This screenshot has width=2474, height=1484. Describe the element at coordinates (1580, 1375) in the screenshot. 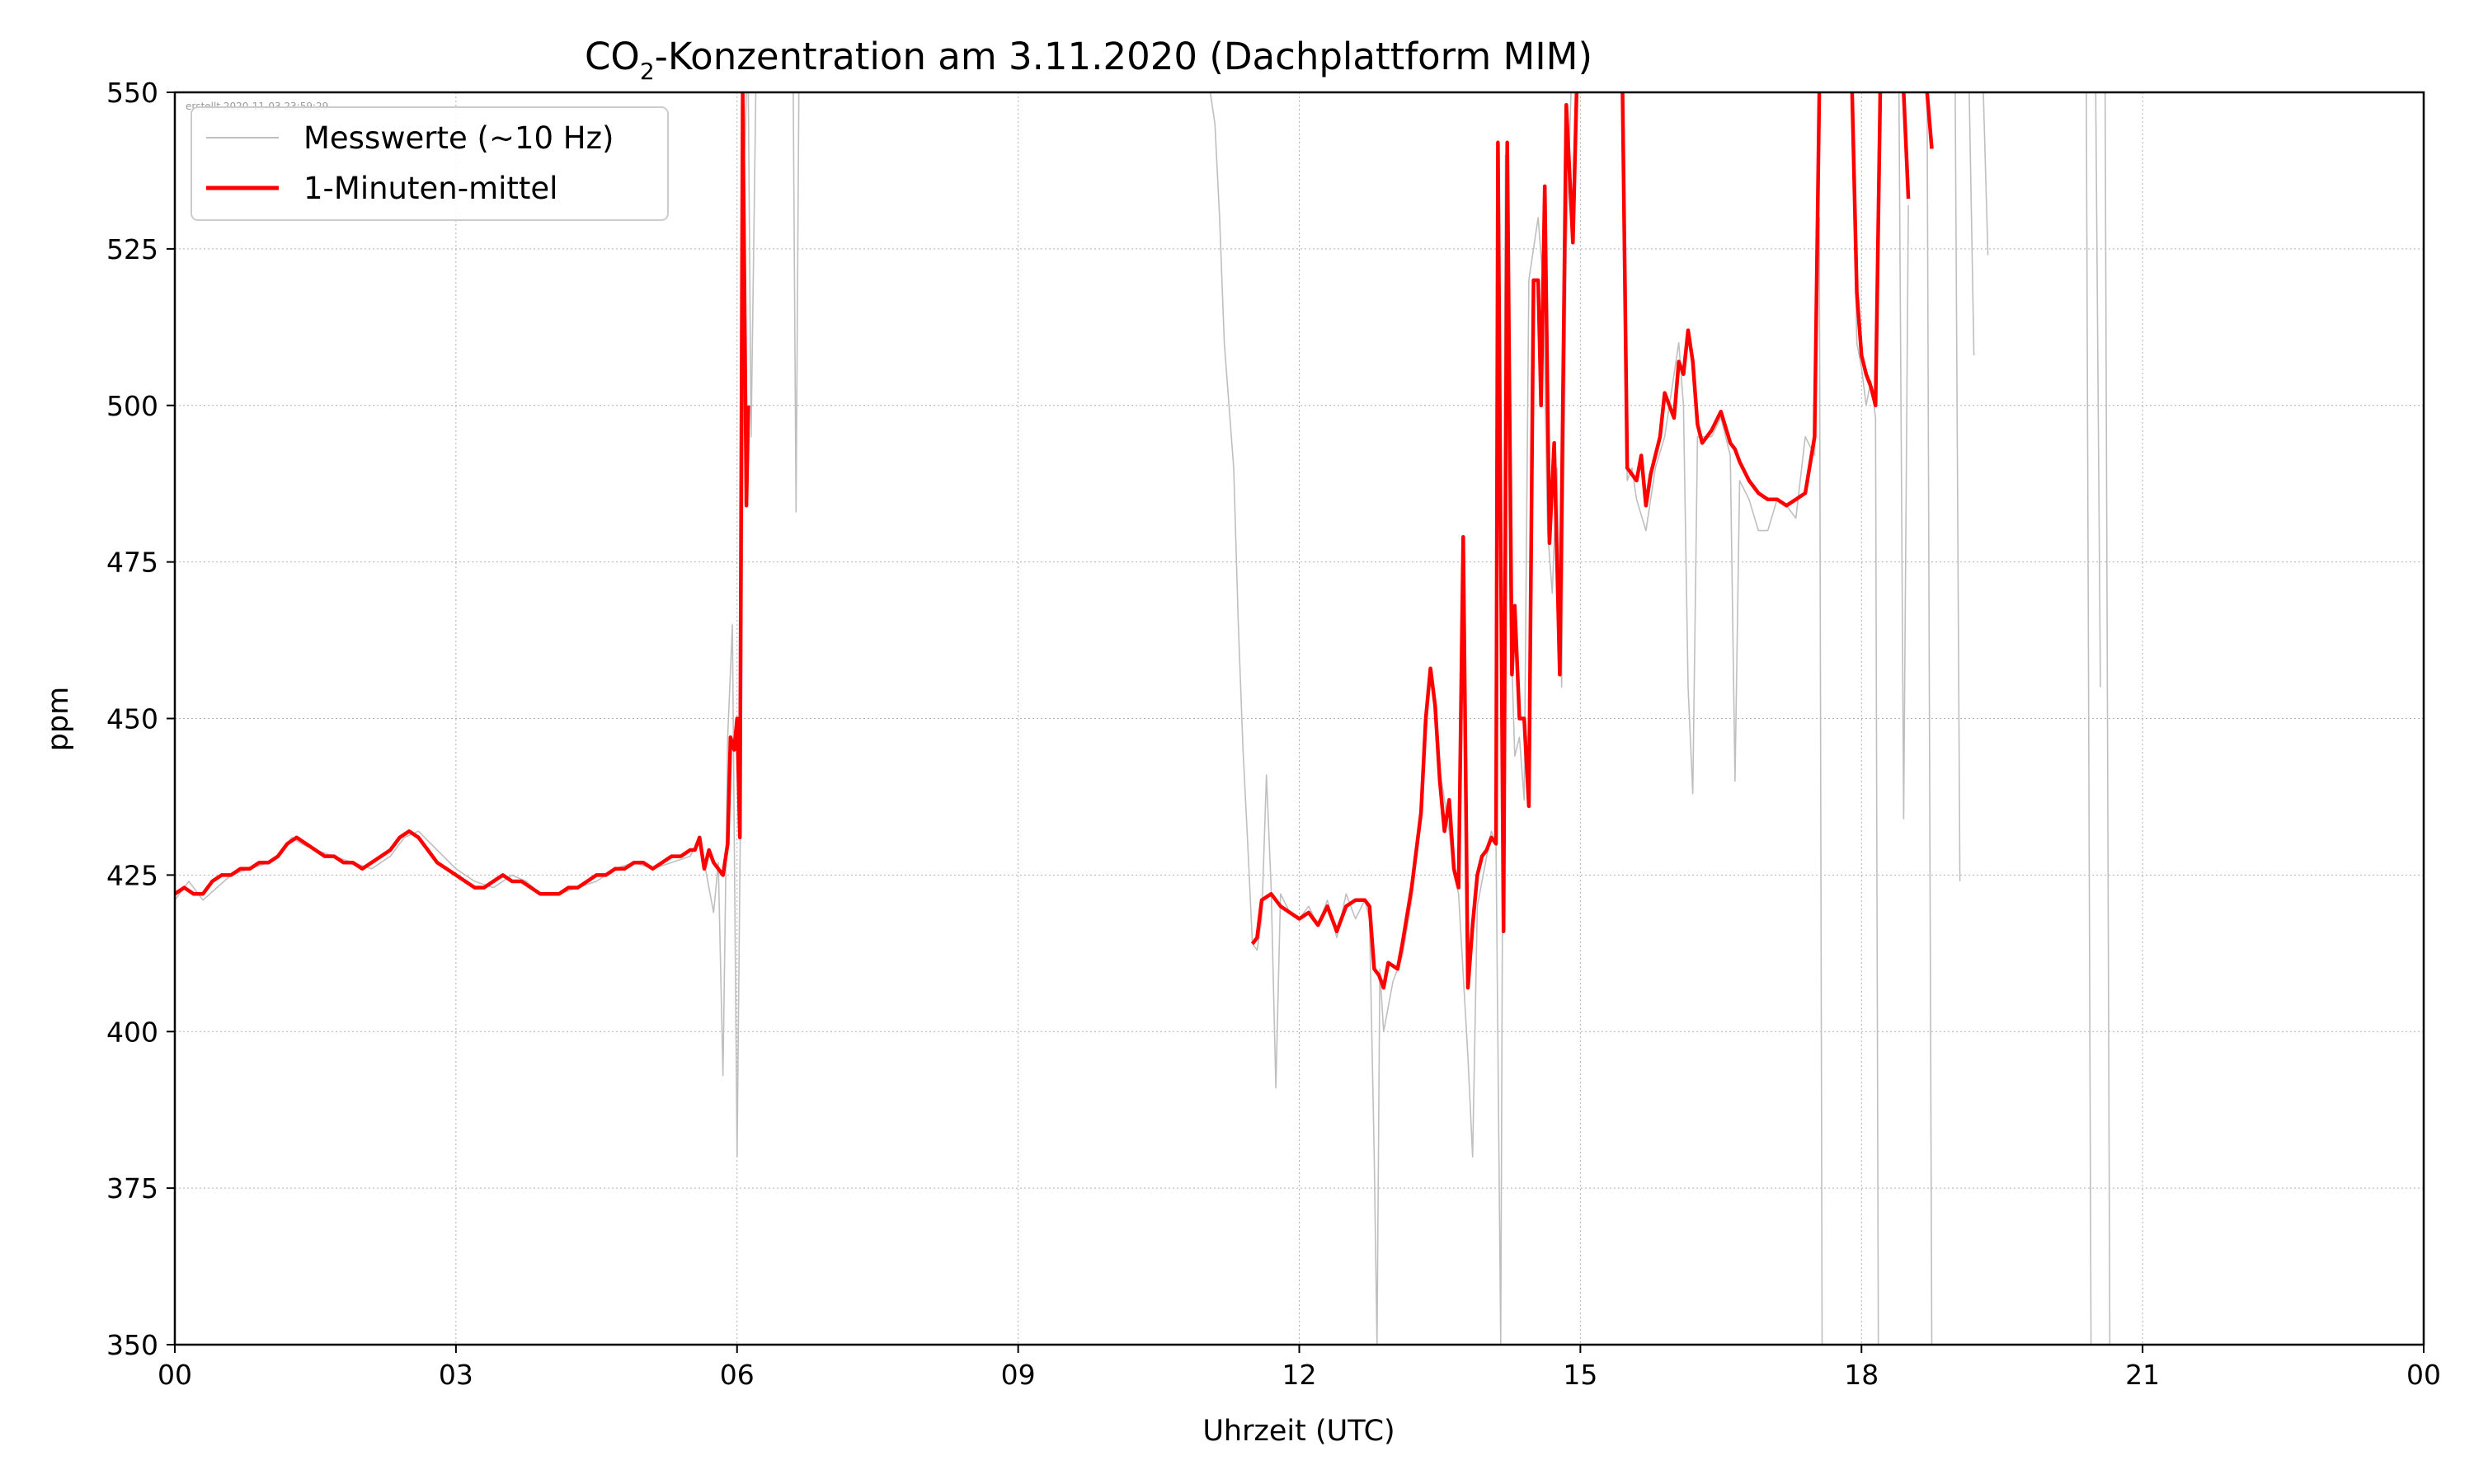

I see `x-tick-label: 15` at that location.